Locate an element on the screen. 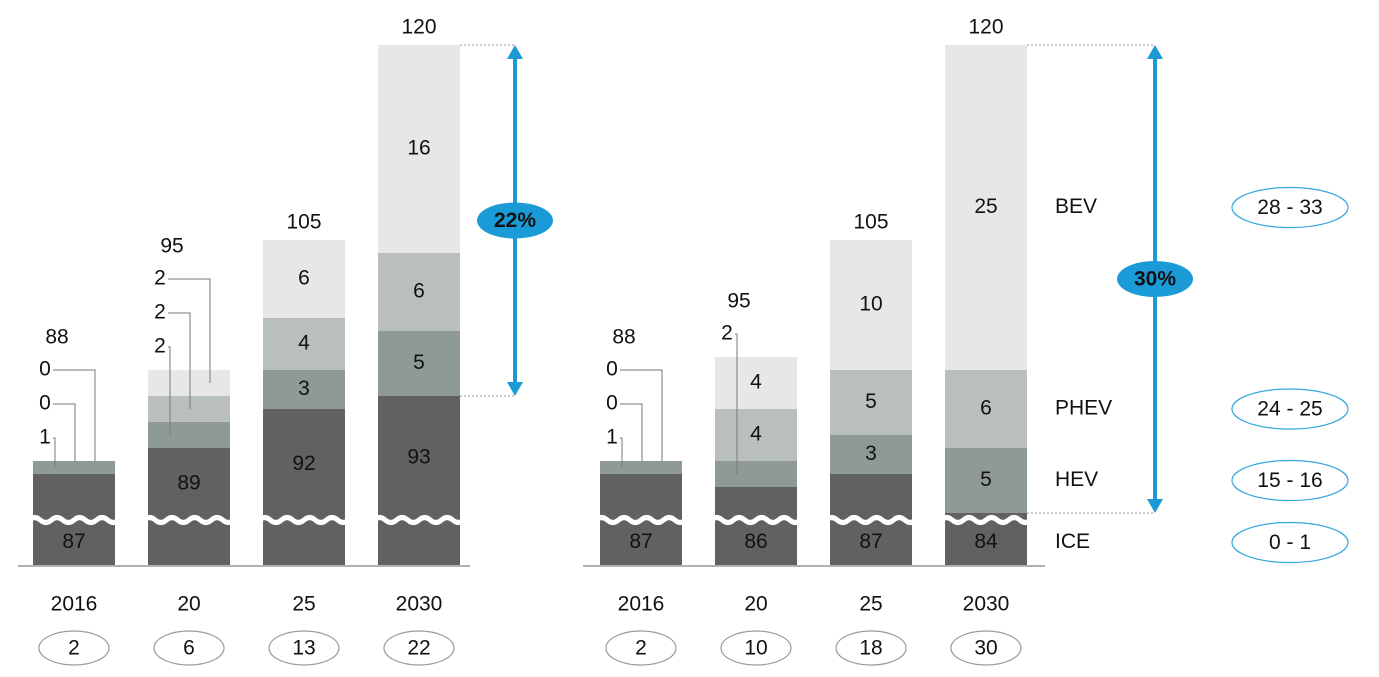 The width and height of the screenshot is (1379, 677). legend-label: BEV is located at coordinates (1076, 206).